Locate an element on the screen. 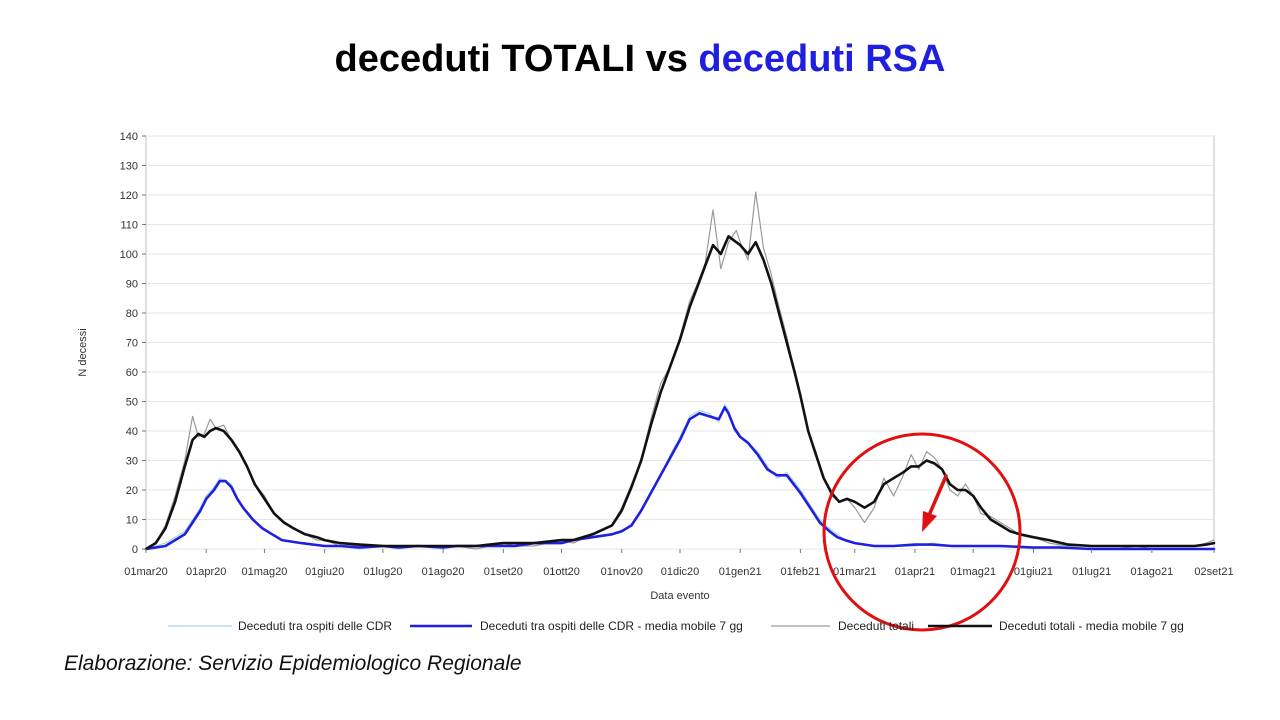 The width and height of the screenshot is (1280, 720). annotation-arrow-head is located at coordinates (929, 521).